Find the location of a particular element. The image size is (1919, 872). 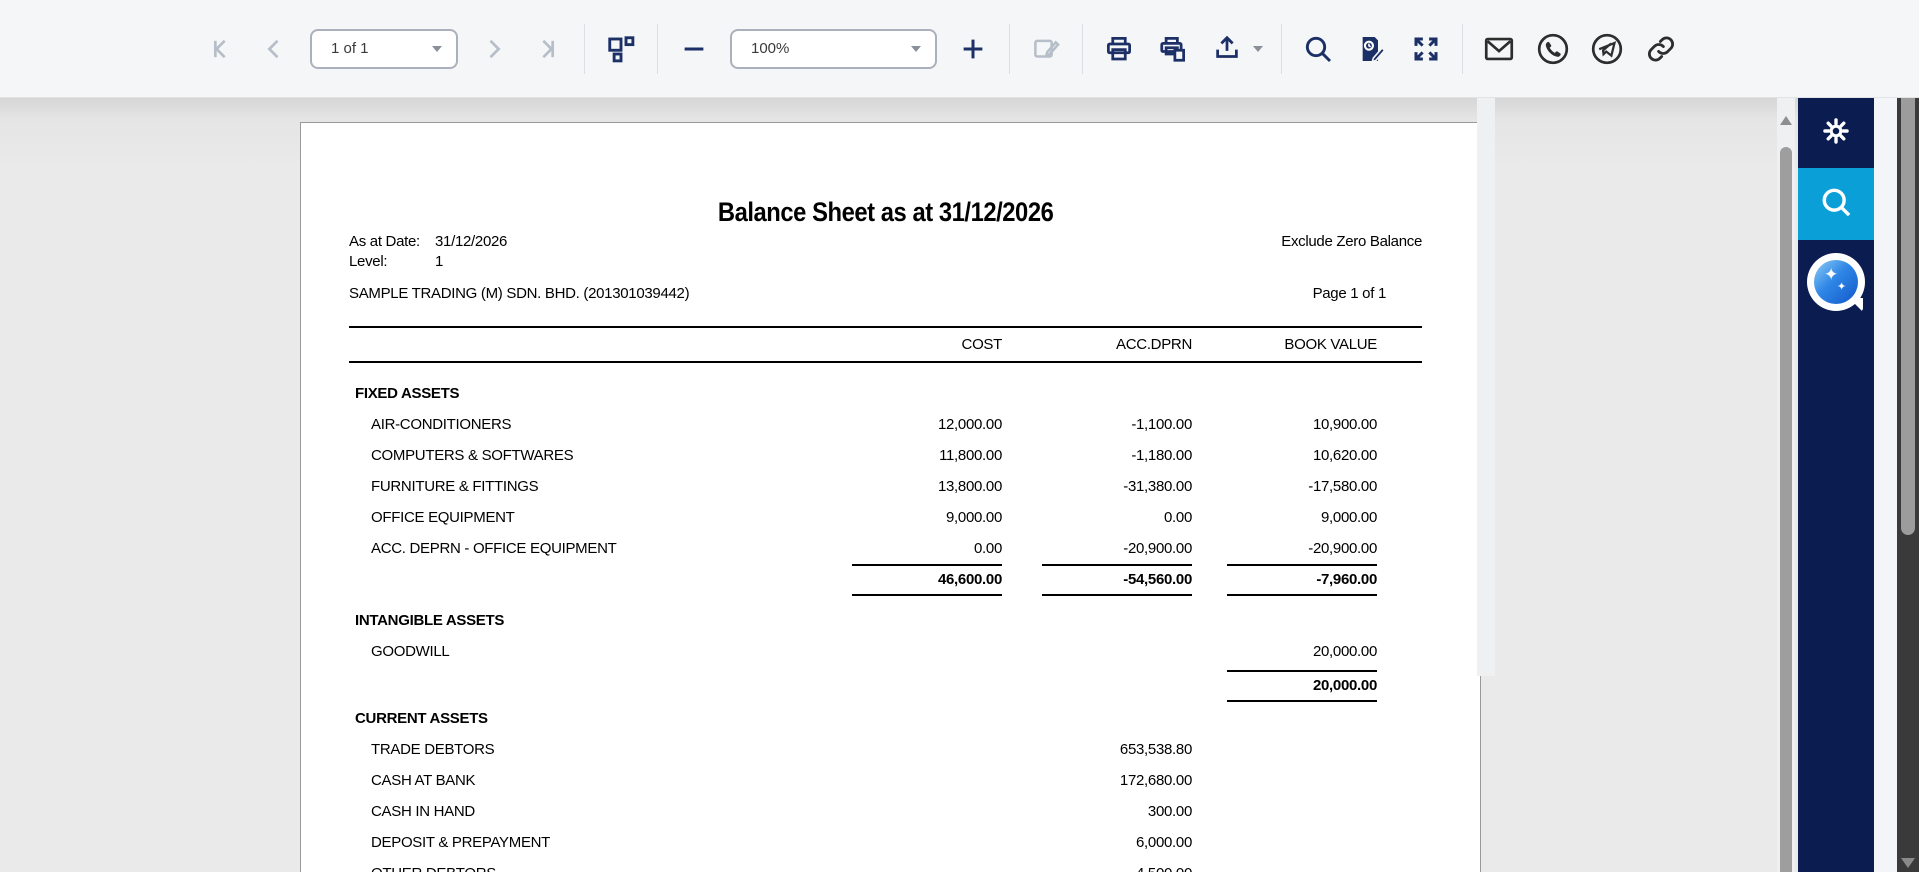

sidebar-item-settings is located at coordinates (1836, 133).